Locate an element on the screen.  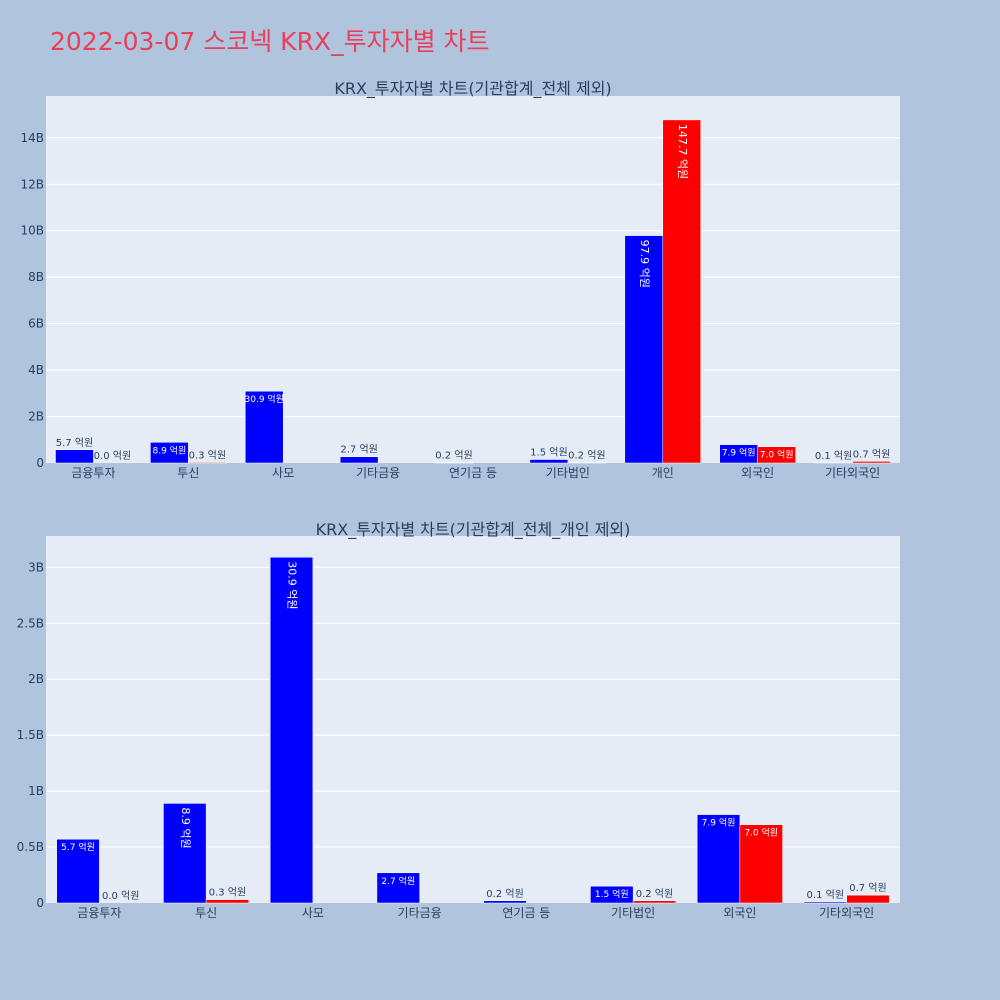
x-tick-label: 개인 is located at coordinates (663, 473).